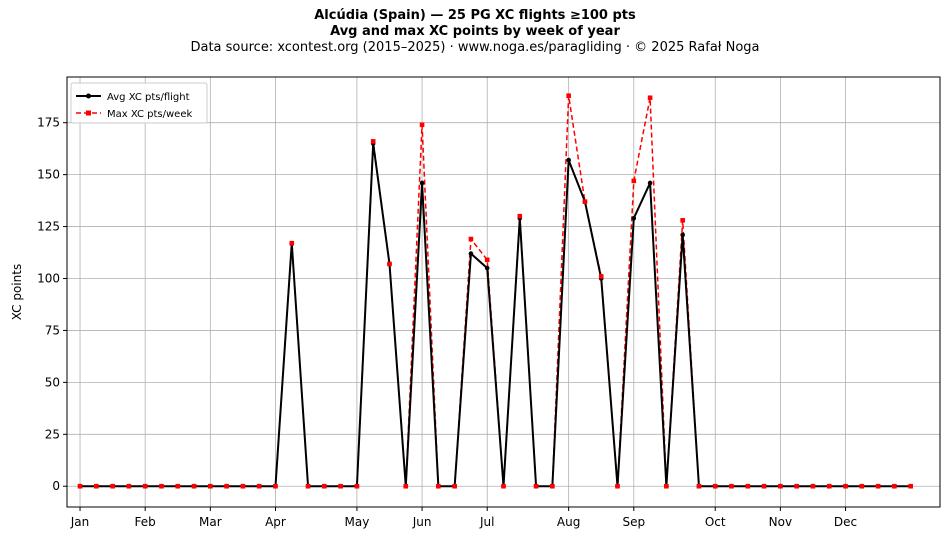 This screenshot has width=950, height=539. What do you see at coordinates (48, 123) in the screenshot?
I see `y-tick-label: 175` at bounding box center [48, 123].